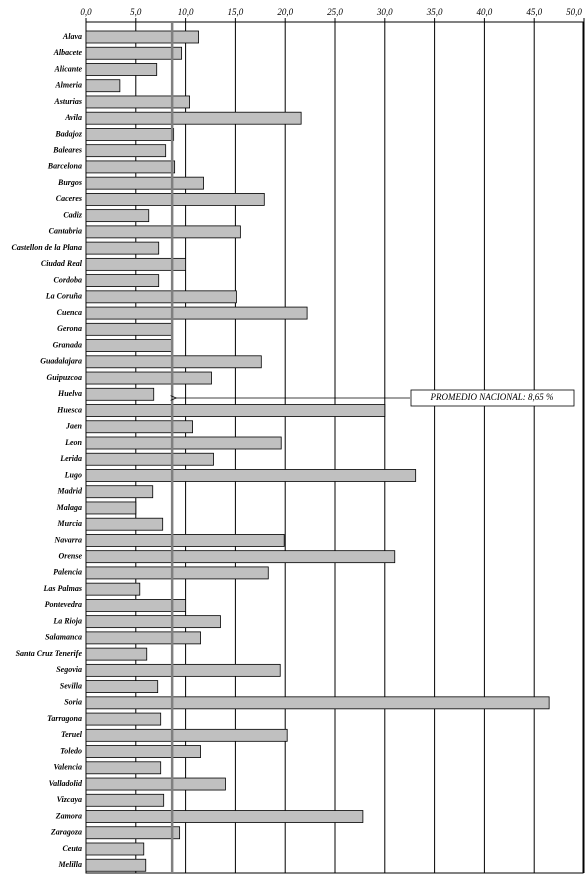 The width and height of the screenshot is (585, 888). What do you see at coordinates (68, 133) in the screenshot?
I see `y-tick-label: Badajoz` at bounding box center [68, 133].